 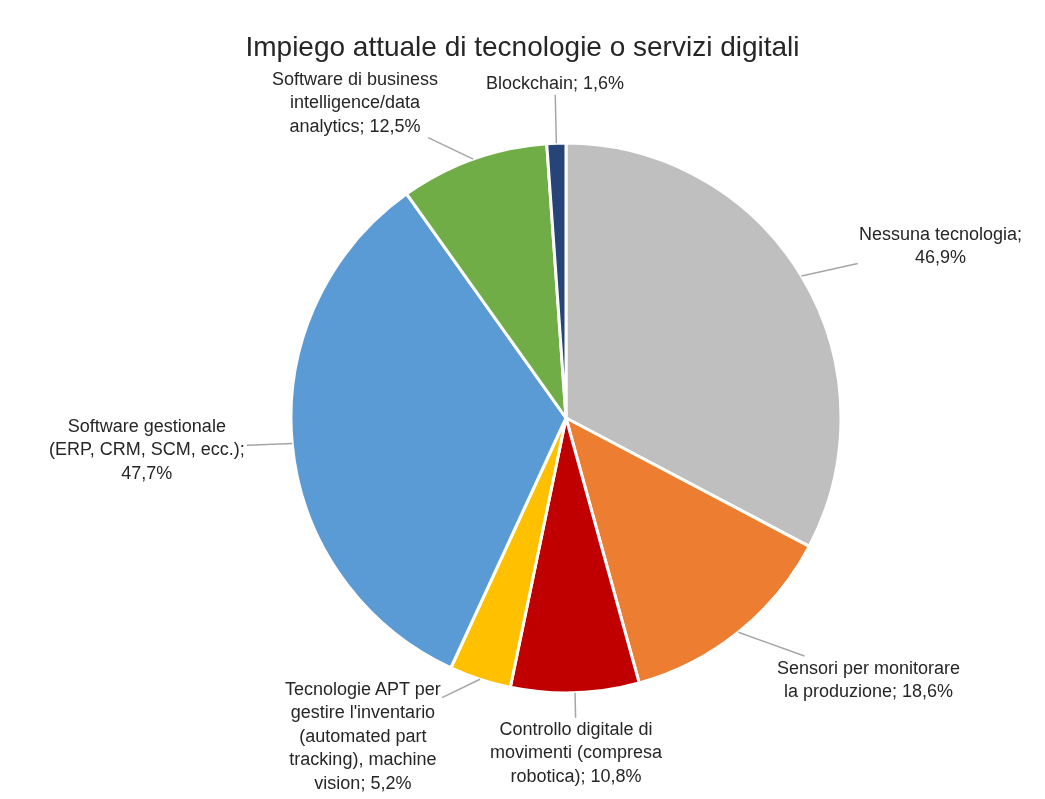 I want to click on slice-label: Software di business intelligence/data analytics; 12,5%, so click(x=355, y=102).